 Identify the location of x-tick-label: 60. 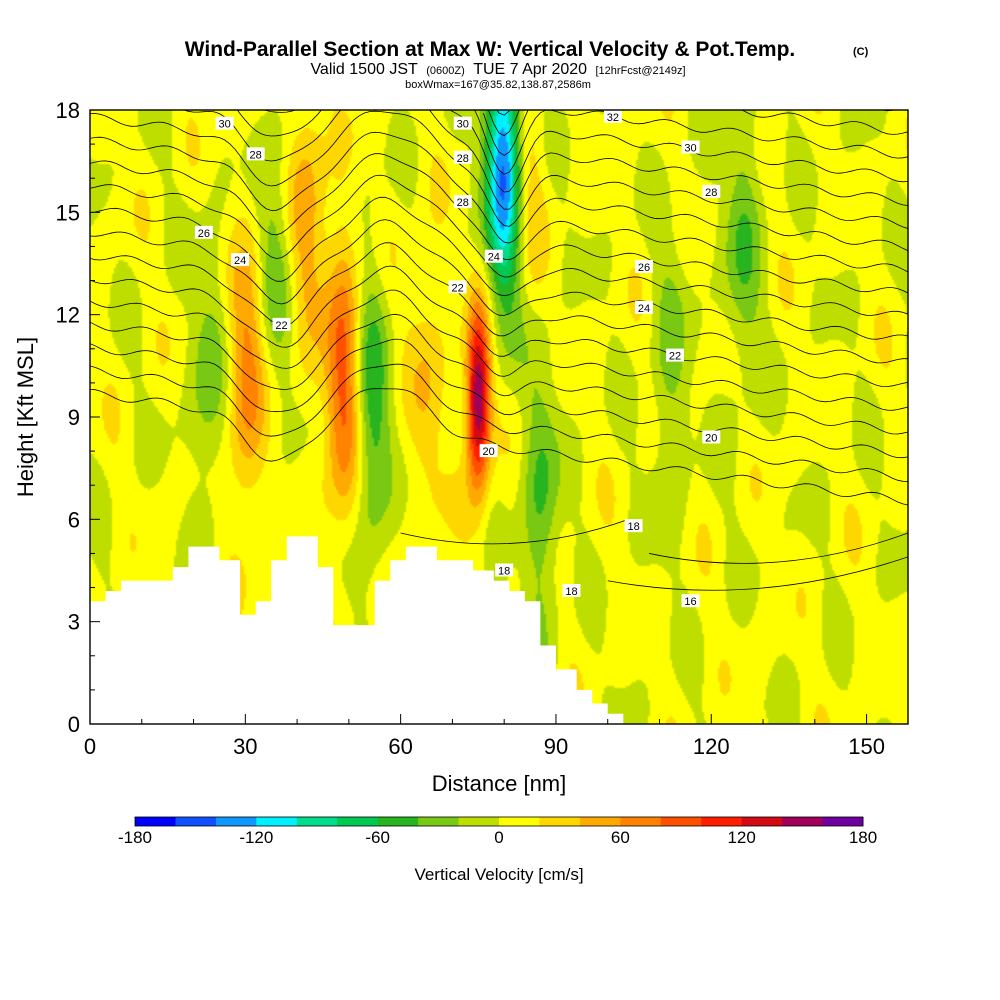
(400, 746).